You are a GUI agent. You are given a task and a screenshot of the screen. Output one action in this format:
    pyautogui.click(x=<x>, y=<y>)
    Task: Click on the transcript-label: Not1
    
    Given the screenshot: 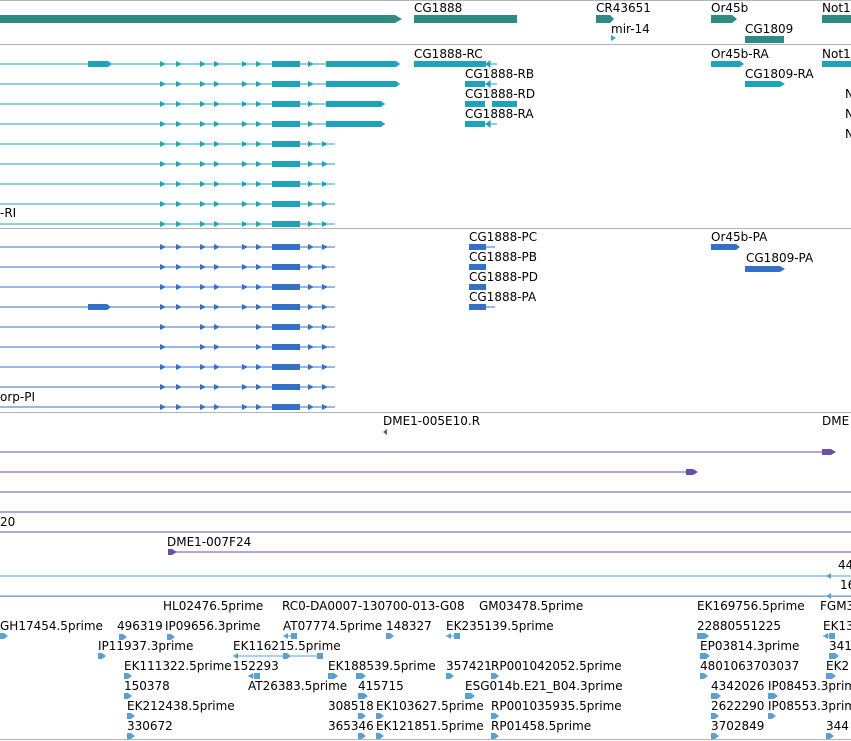 What is the action you would take?
    pyautogui.click(x=836, y=54)
    